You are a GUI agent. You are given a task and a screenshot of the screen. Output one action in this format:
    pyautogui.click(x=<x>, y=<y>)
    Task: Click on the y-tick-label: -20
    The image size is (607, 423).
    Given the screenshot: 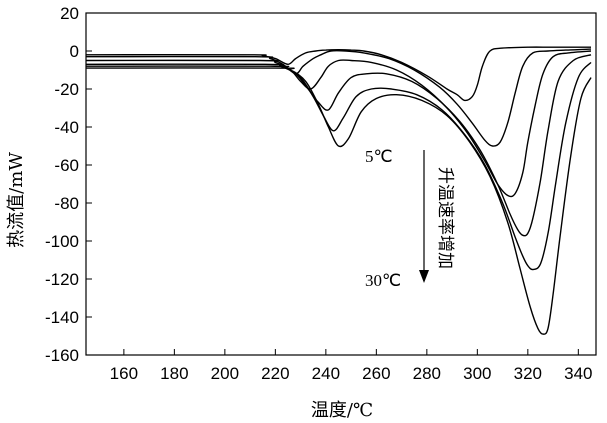 What is the action you would take?
    pyautogui.click(x=66, y=89)
    